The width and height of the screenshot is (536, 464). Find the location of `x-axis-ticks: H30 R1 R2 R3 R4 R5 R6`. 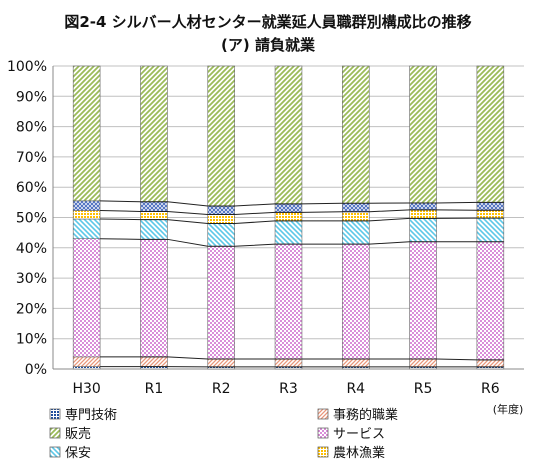

x-axis-ticks: H30 R1 R2 R3 R4 R5 R6 is located at coordinates (285, 389).